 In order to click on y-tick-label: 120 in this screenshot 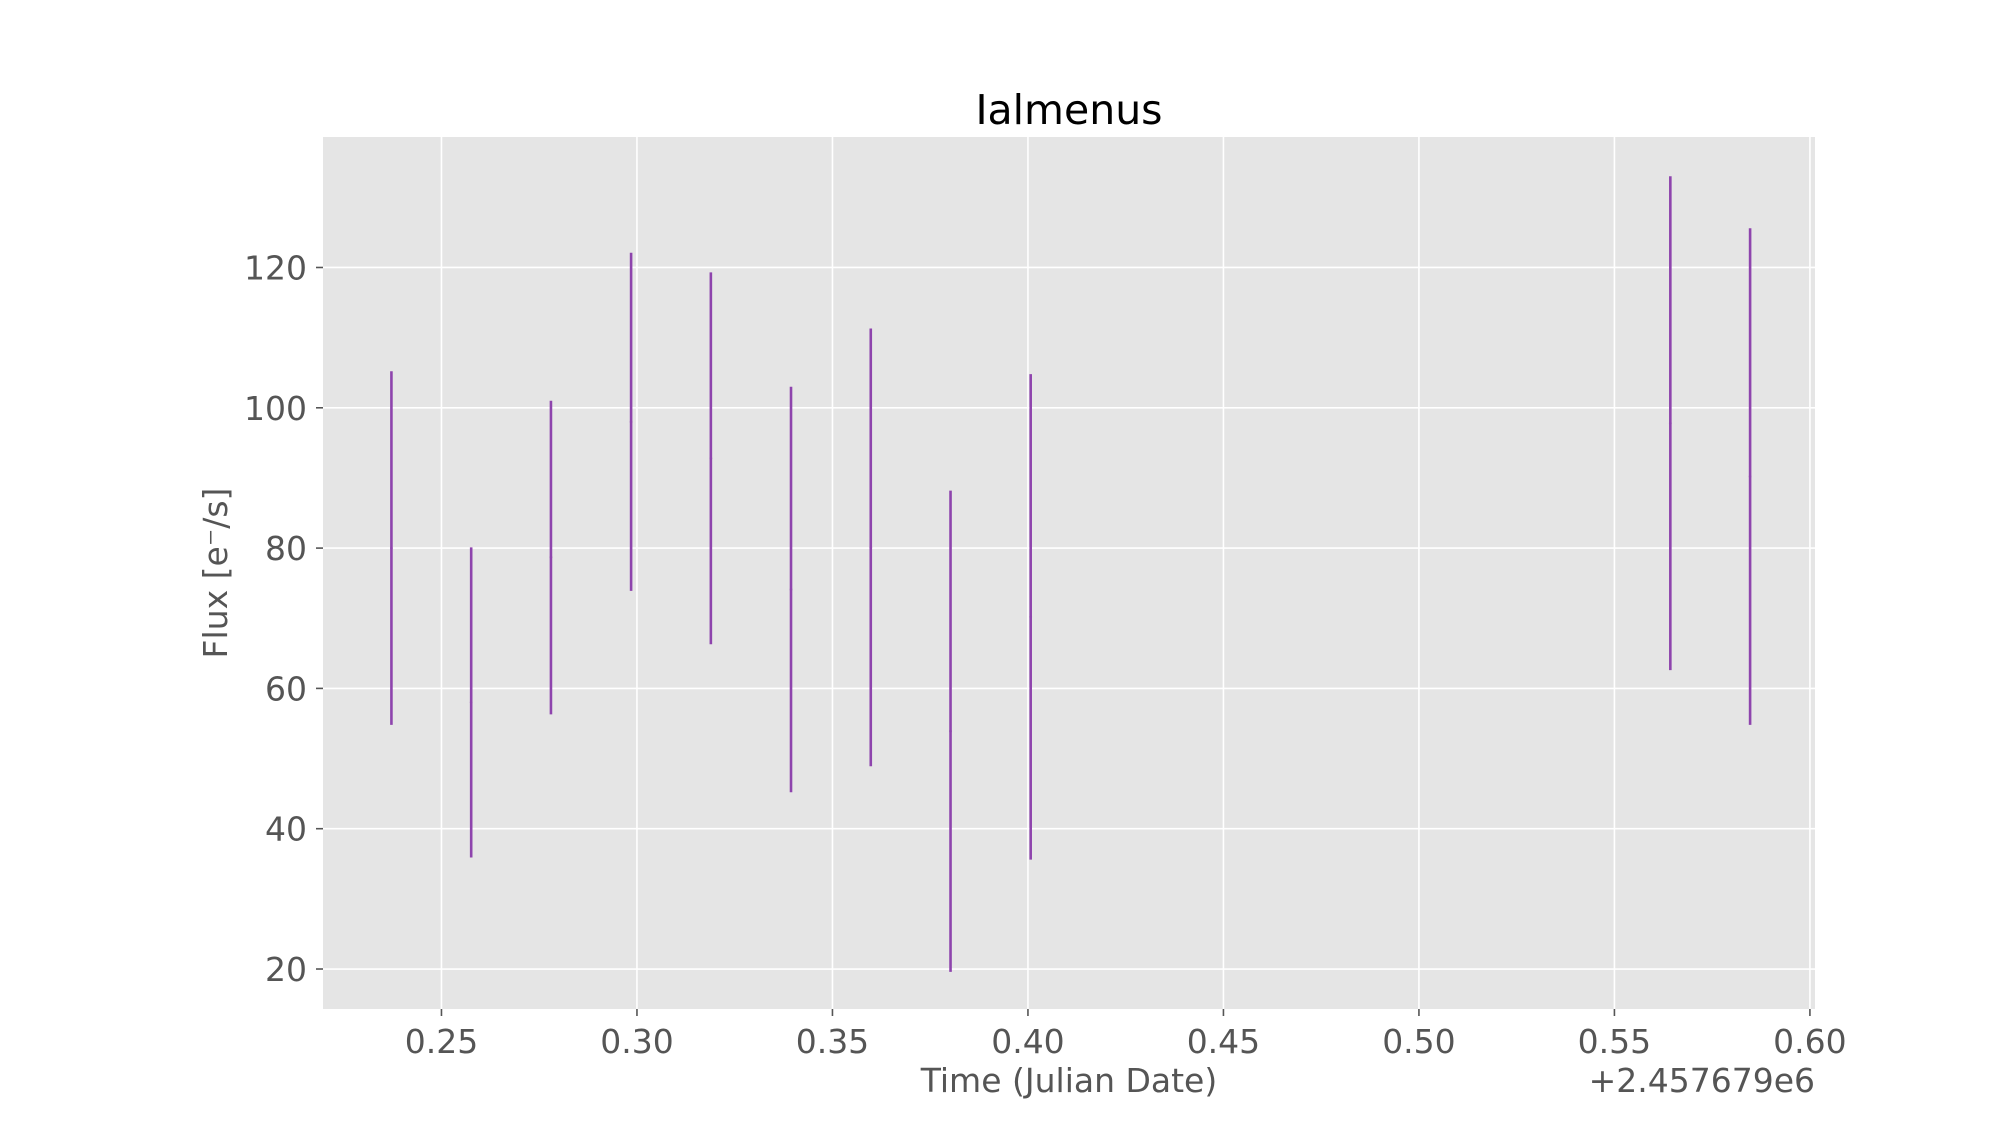, I will do `click(275, 267)`.